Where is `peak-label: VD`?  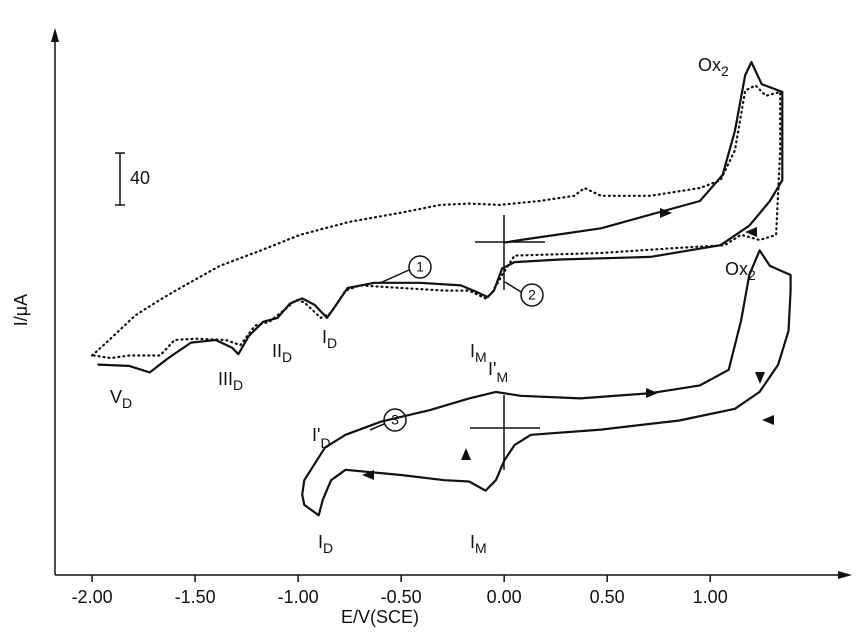 peak-label: VD is located at coordinates (121, 399).